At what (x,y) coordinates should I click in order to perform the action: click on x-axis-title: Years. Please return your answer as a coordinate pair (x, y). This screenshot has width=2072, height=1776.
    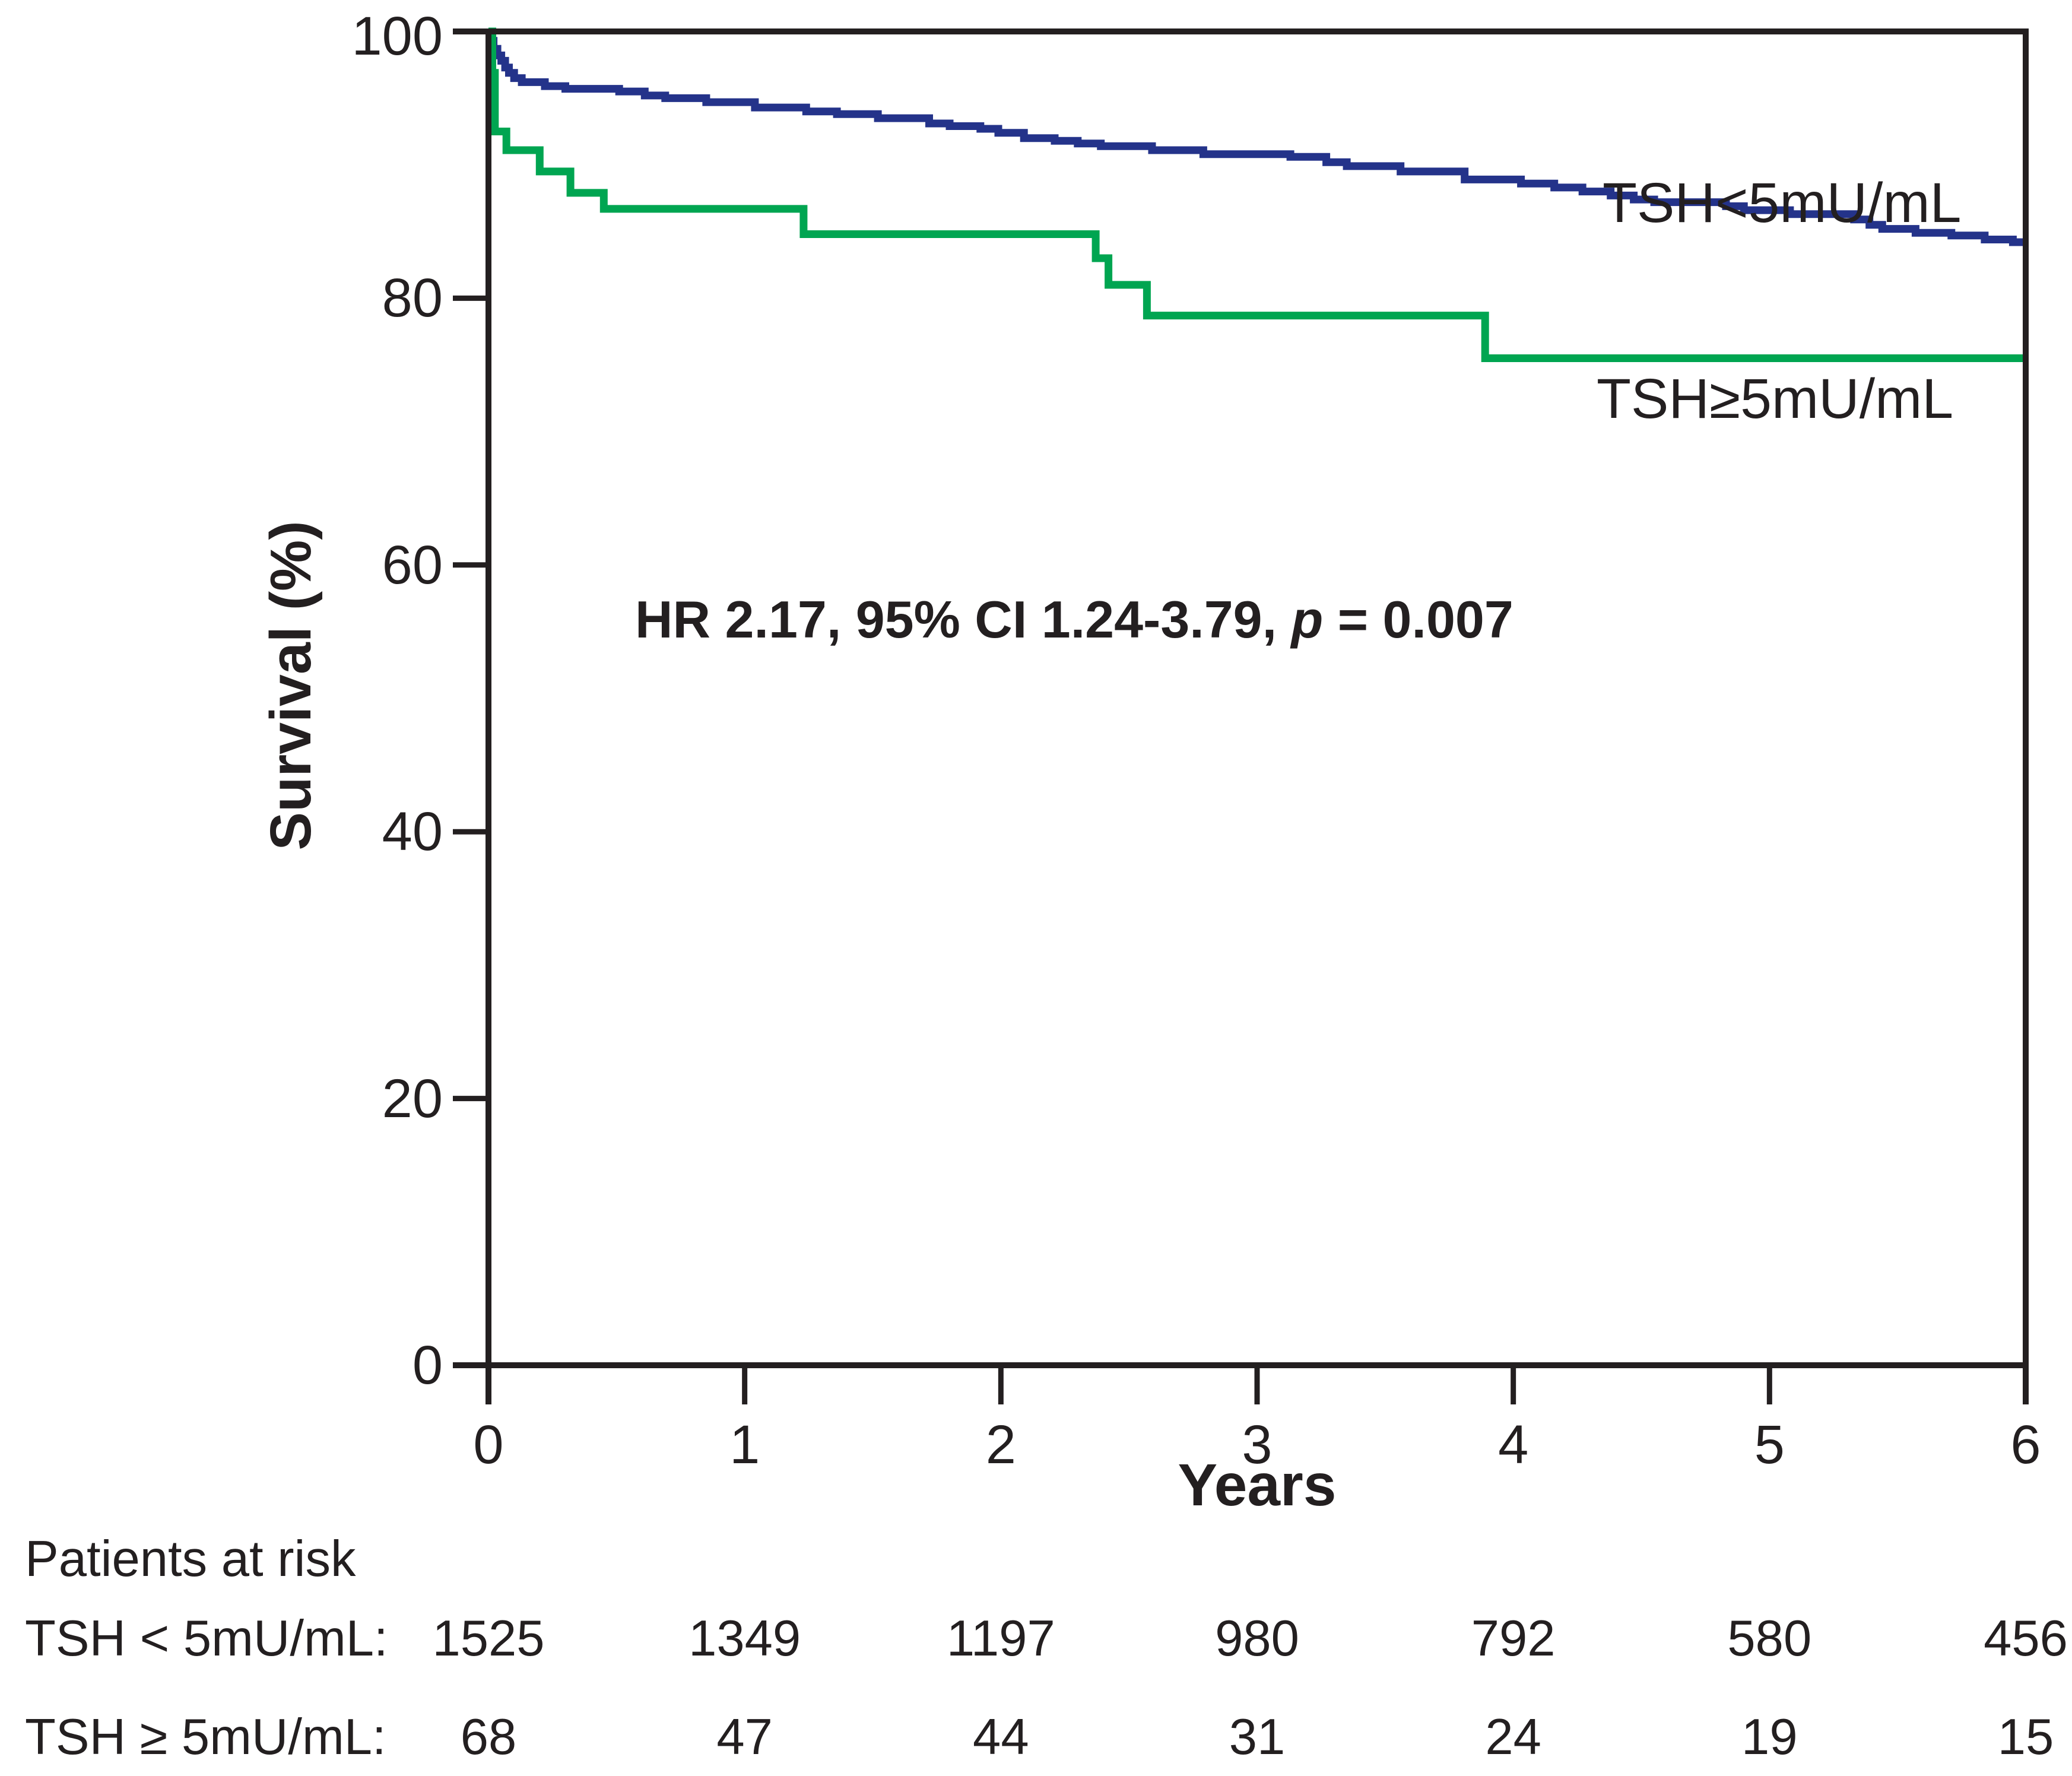
    Looking at the image, I should click on (1257, 1485).